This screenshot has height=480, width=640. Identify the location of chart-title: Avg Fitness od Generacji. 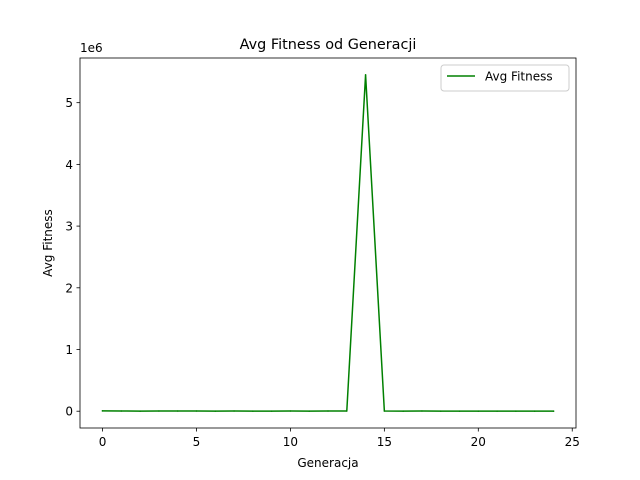
(328, 45).